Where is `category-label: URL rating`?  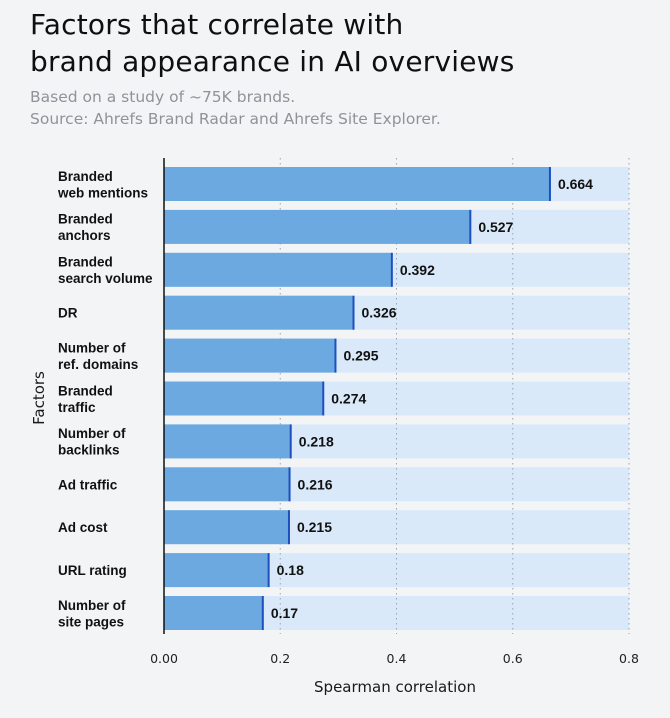 category-label: URL rating is located at coordinates (92, 570).